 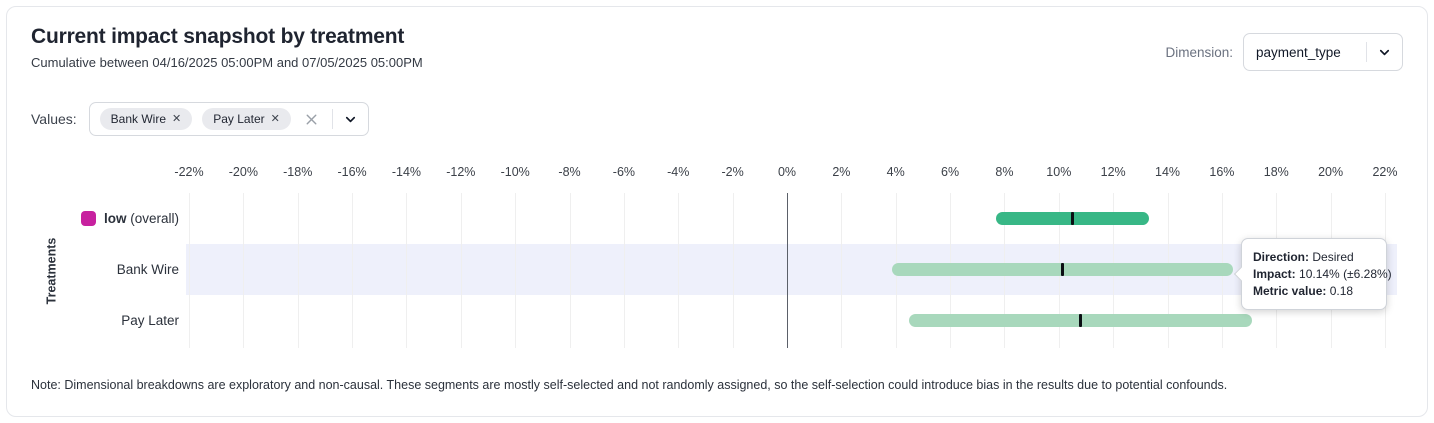 What do you see at coordinates (1366, 52) in the screenshot?
I see `select-divider` at bounding box center [1366, 52].